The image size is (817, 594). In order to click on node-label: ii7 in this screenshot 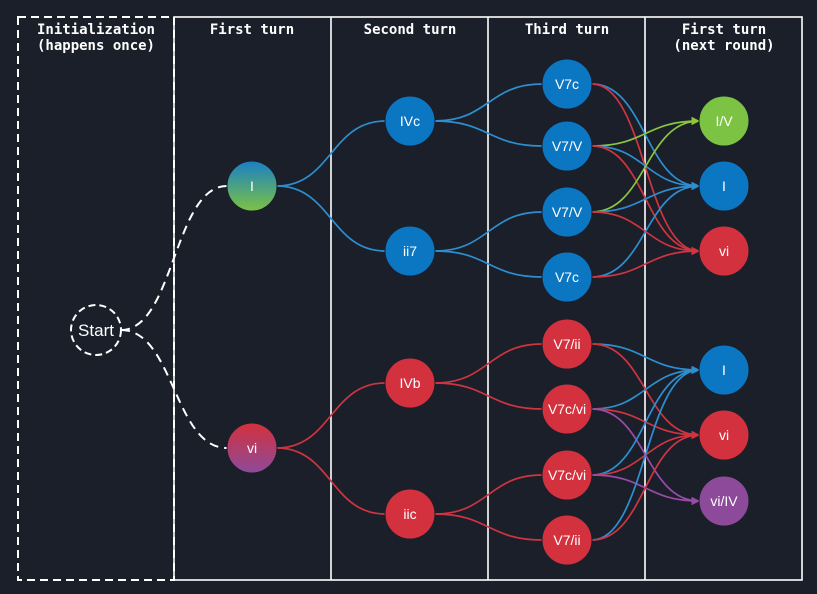, I will do `click(410, 251)`.